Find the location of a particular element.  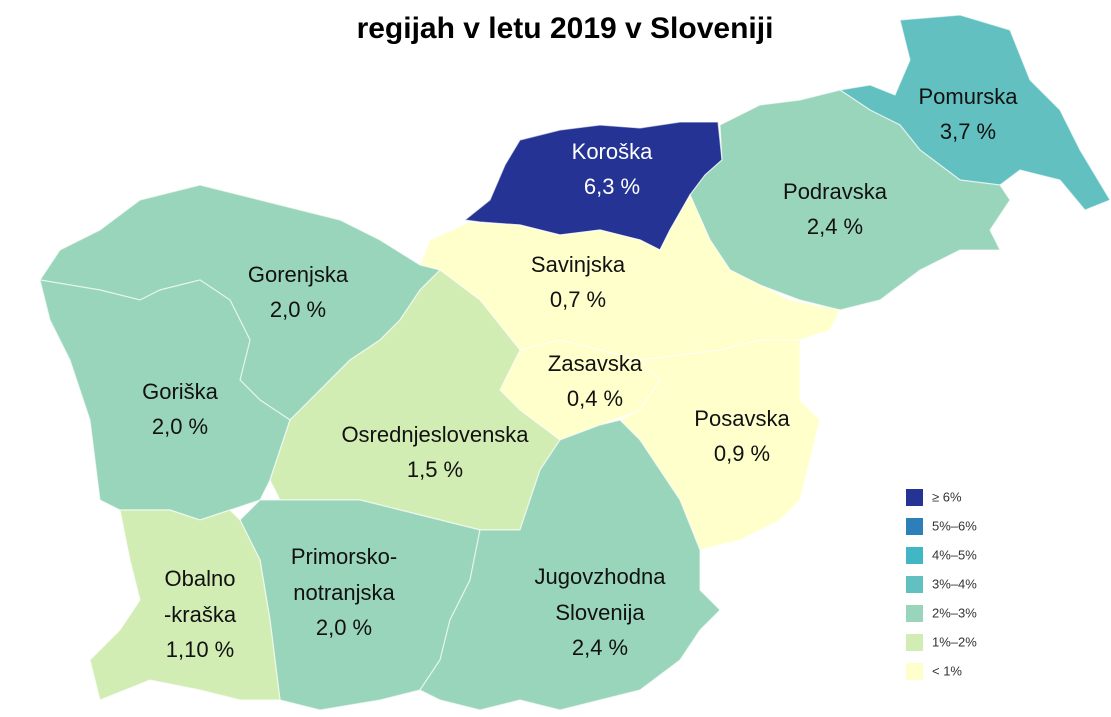

map-title: regijah v letu 2019 v Sloveniji is located at coordinates (565, 28).